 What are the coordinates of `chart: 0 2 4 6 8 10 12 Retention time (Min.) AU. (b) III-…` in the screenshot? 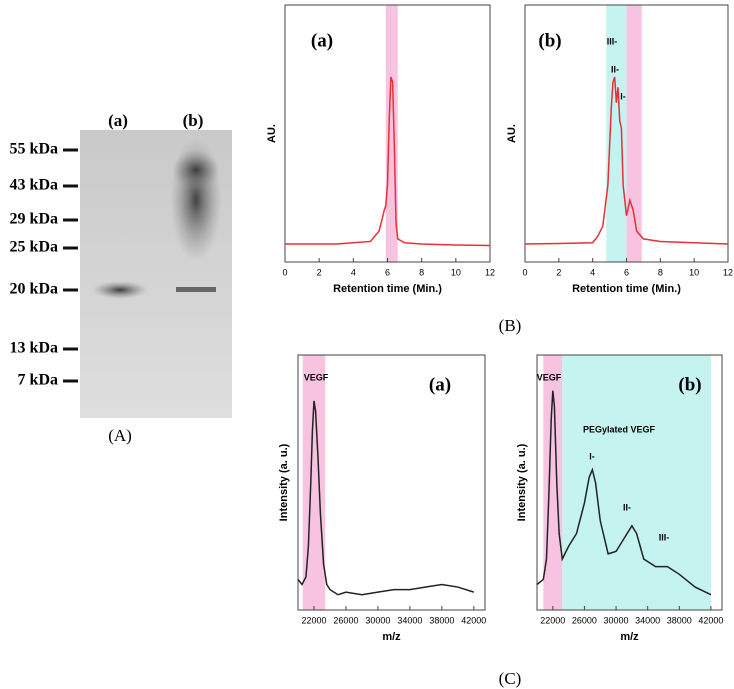 It's located at (619, 149).